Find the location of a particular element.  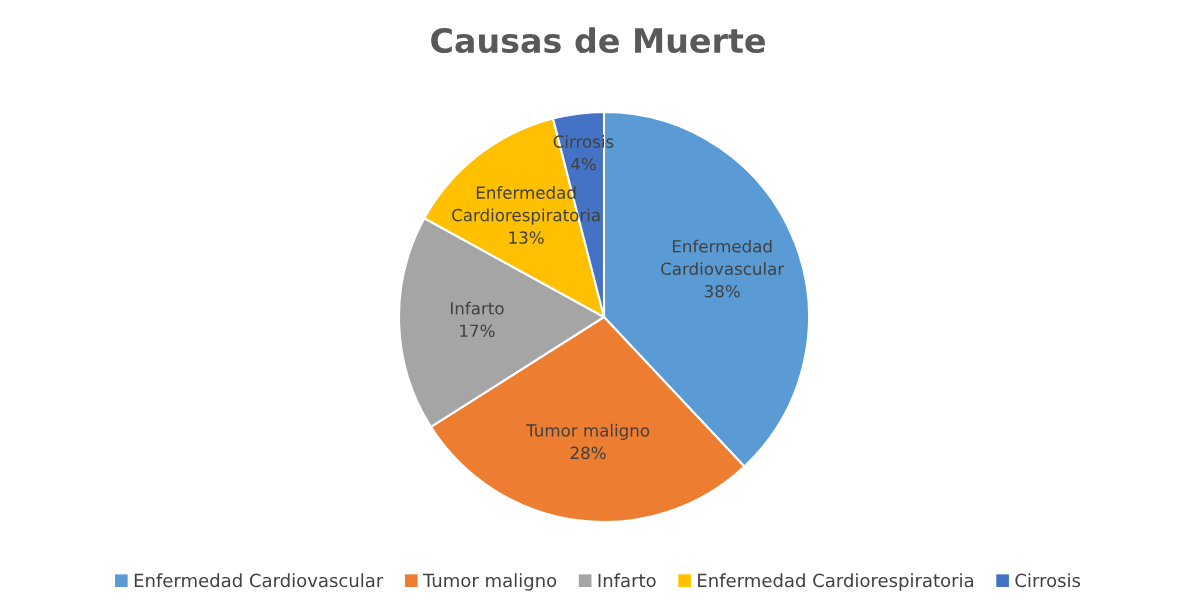

data-label: 4% is located at coordinates (583, 164).